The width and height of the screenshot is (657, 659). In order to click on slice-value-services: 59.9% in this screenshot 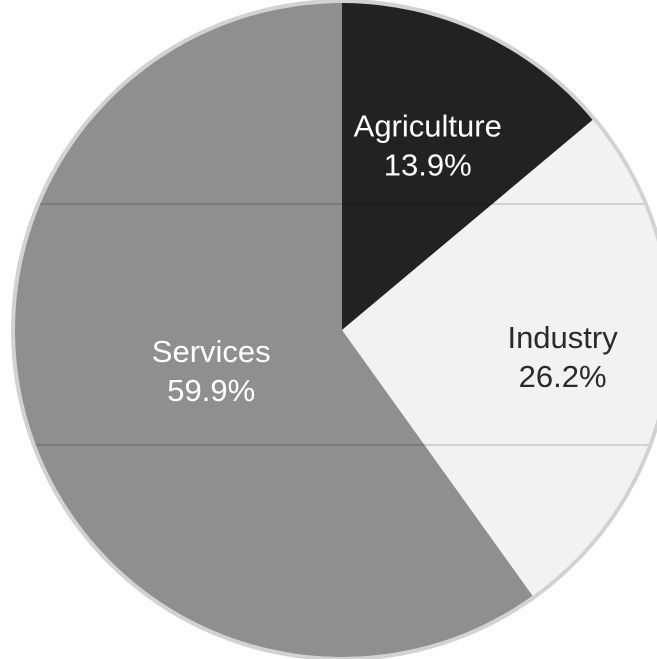, I will do `click(211, 390)`.